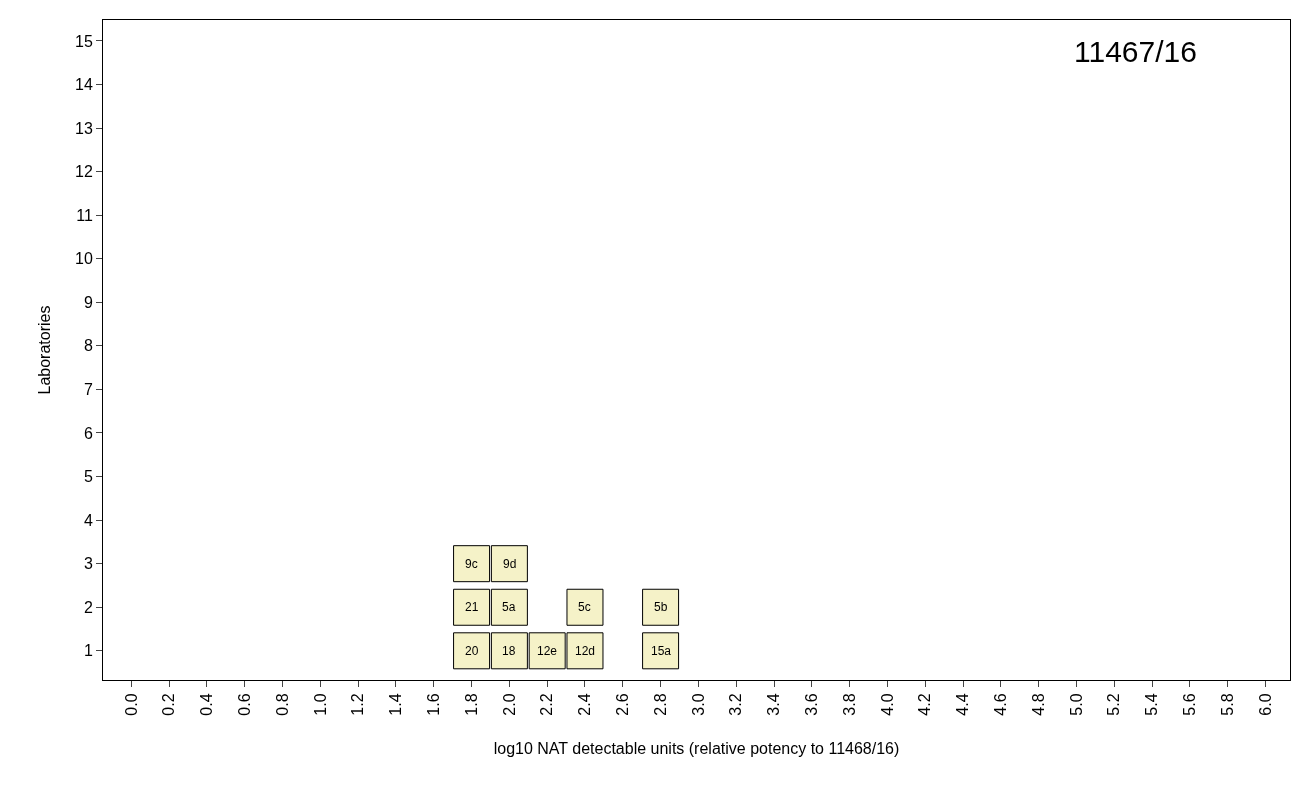 The height and width of the screenshot is (792, 1292). What do you see at coordinates (1001, 704) in the screenshot?
I see `x-tick-label: 4.6` at bounding box center [1001, 704].